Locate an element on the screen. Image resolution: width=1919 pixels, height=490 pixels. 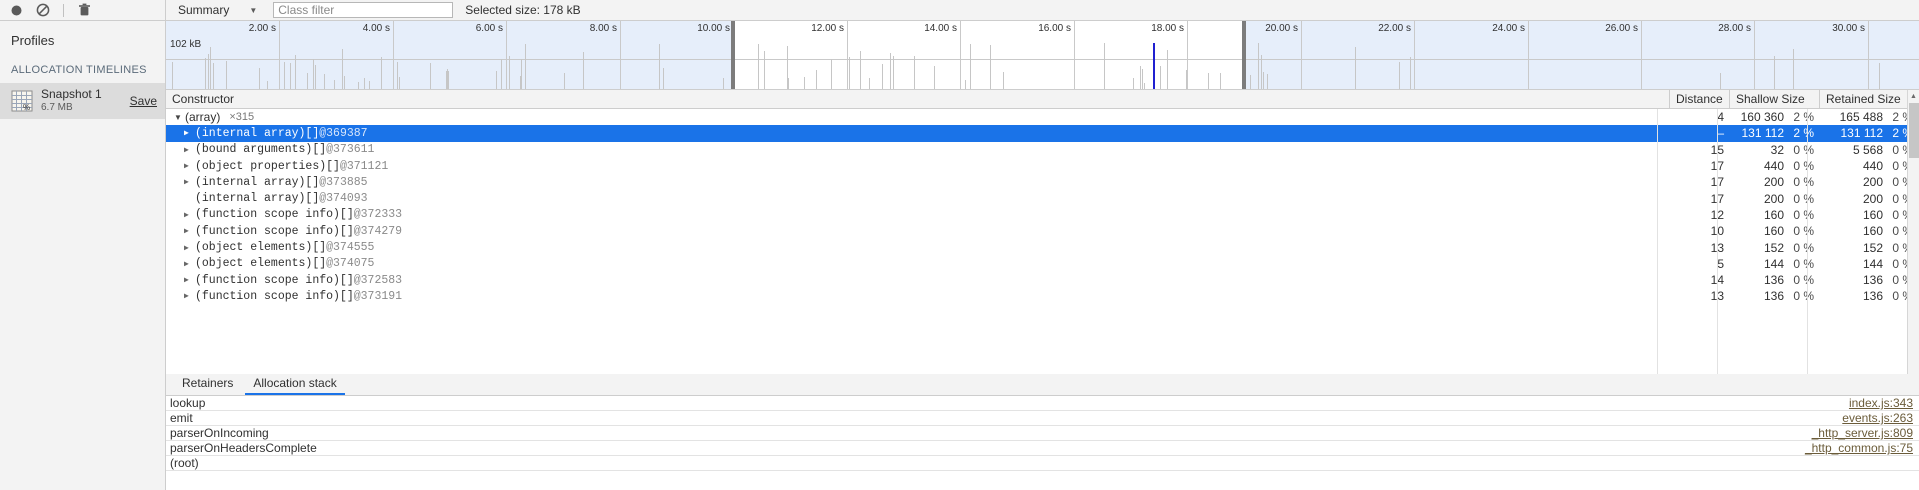
column-header-shallow-size: Shallow Size is located at coordinates (1775, 99).